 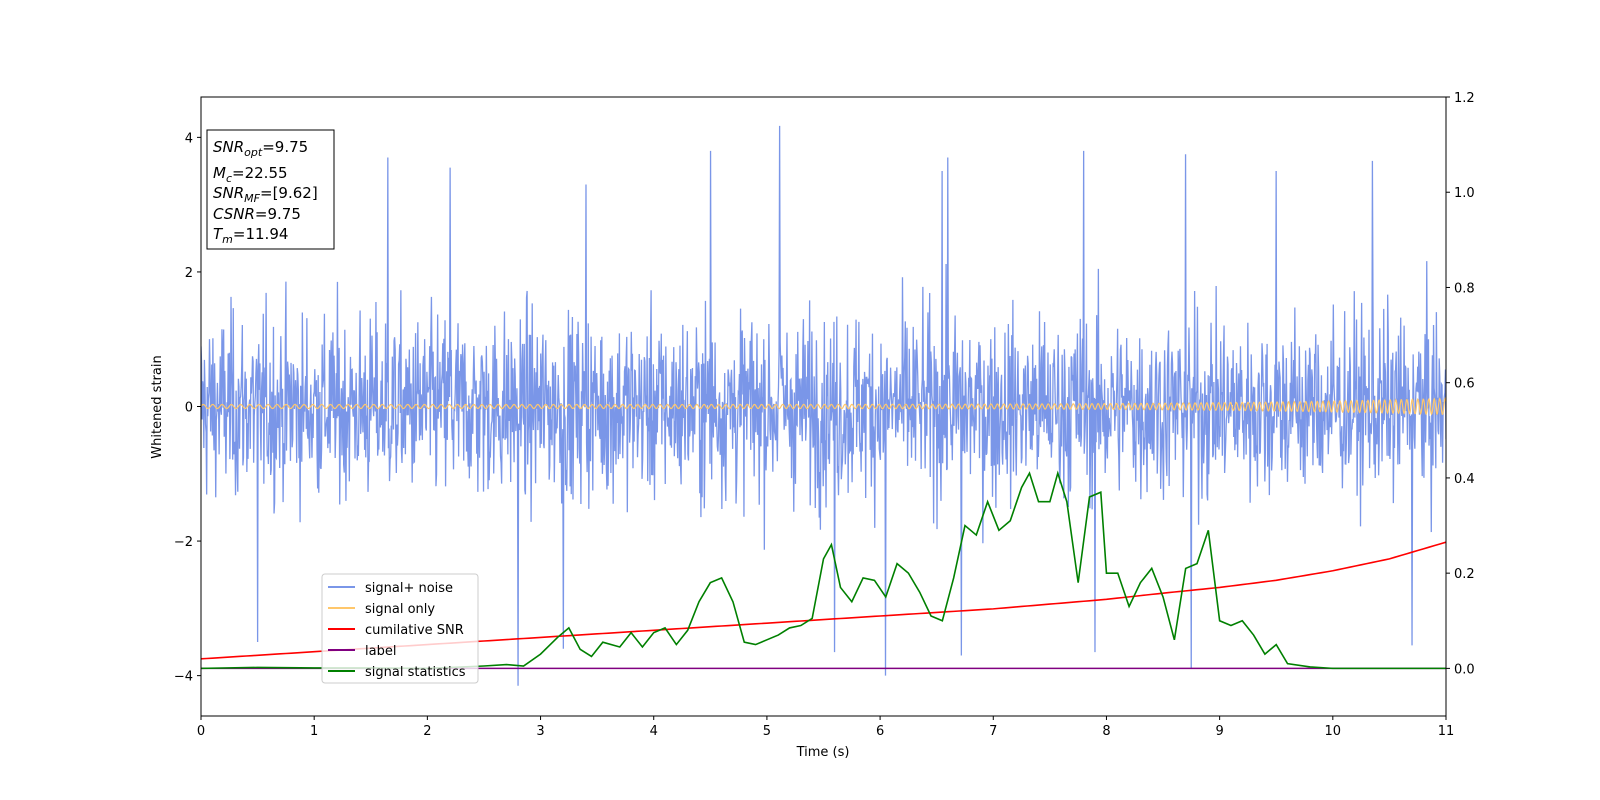 What do you see at coordinates (157, 406) in the screenshot?
I see `y-axis-label: Whitened strain` at bounding box center [157, 406].